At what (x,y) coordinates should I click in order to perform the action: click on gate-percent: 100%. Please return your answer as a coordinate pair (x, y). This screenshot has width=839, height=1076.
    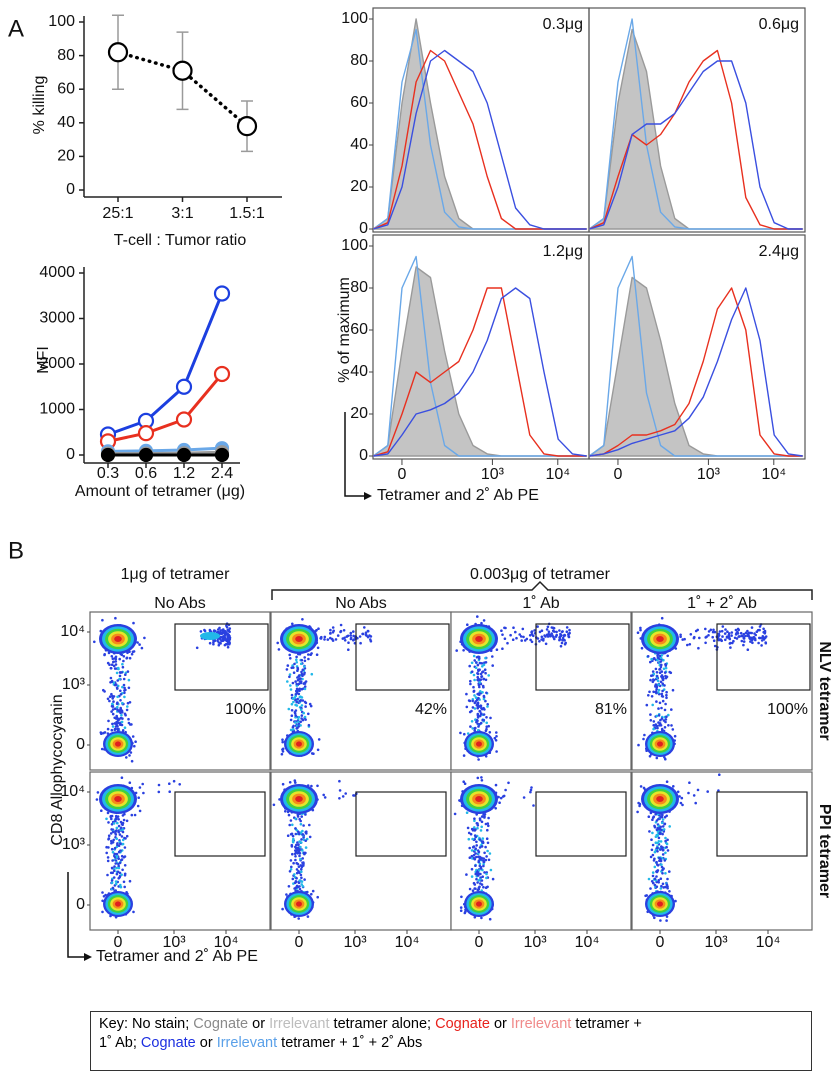
    Looking at the image, I should click on (245, 709).